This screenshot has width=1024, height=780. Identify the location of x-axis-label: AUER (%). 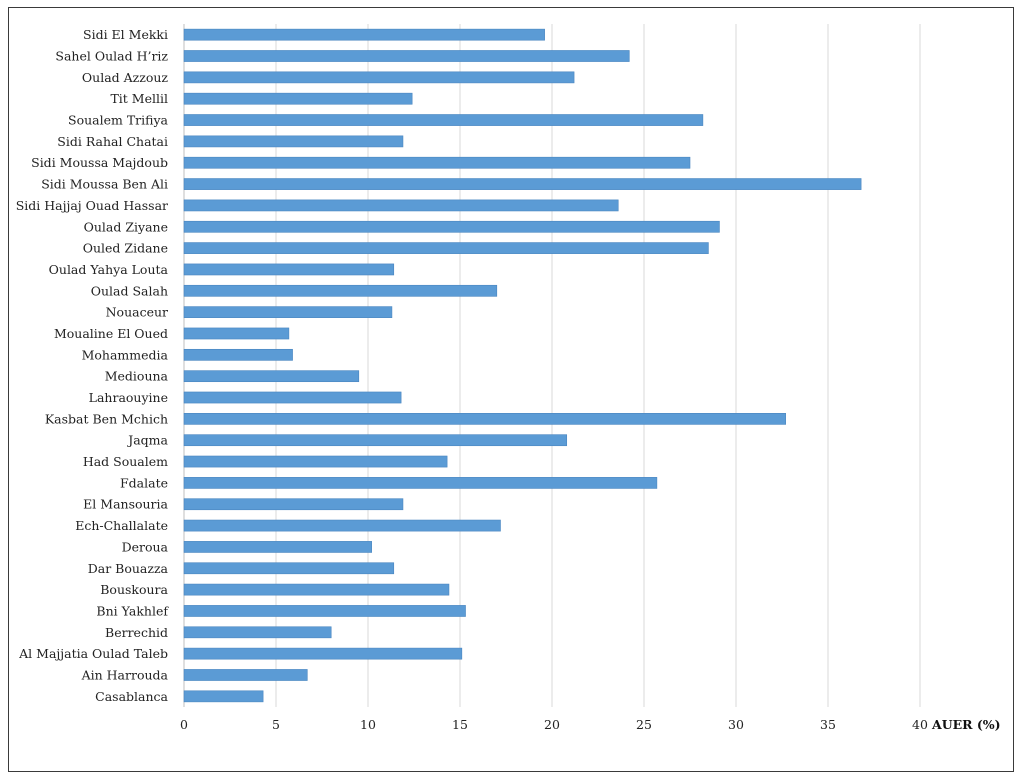
(966, 724).